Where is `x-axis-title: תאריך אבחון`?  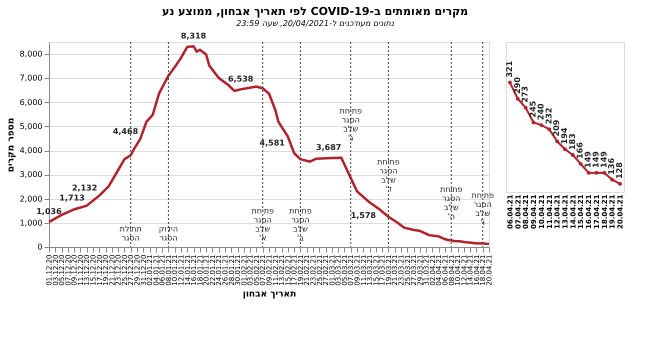 x-axis-title: תאריך אבחון is located at coordinates (269, 295).